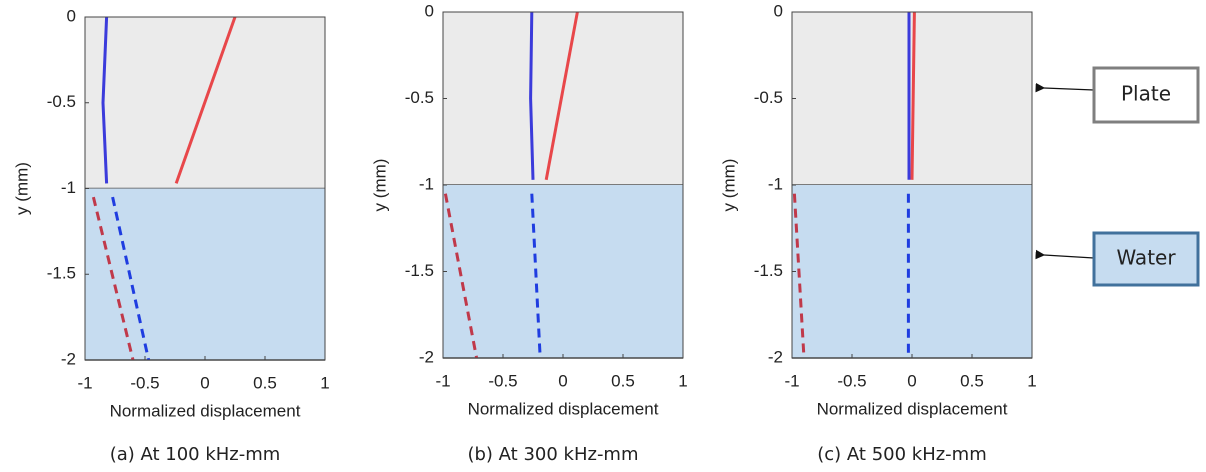  Describe the element at coordinates (195, 454) in the screenshot. I see `caption: (a) At 100 kHz-mm` at that location.